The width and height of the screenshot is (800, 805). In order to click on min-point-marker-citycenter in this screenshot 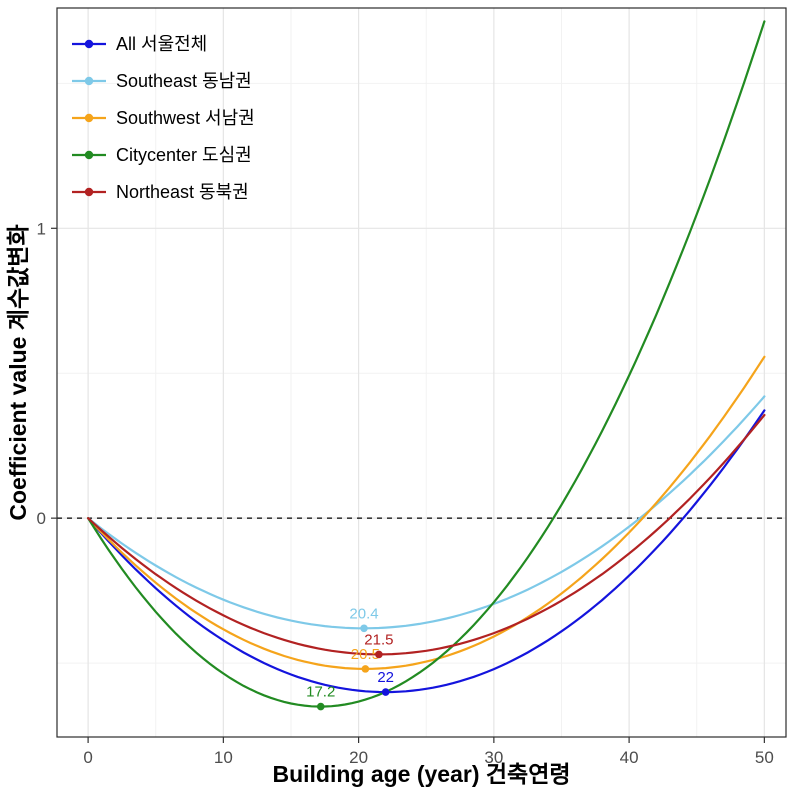, I will do `click(320, 706)`.